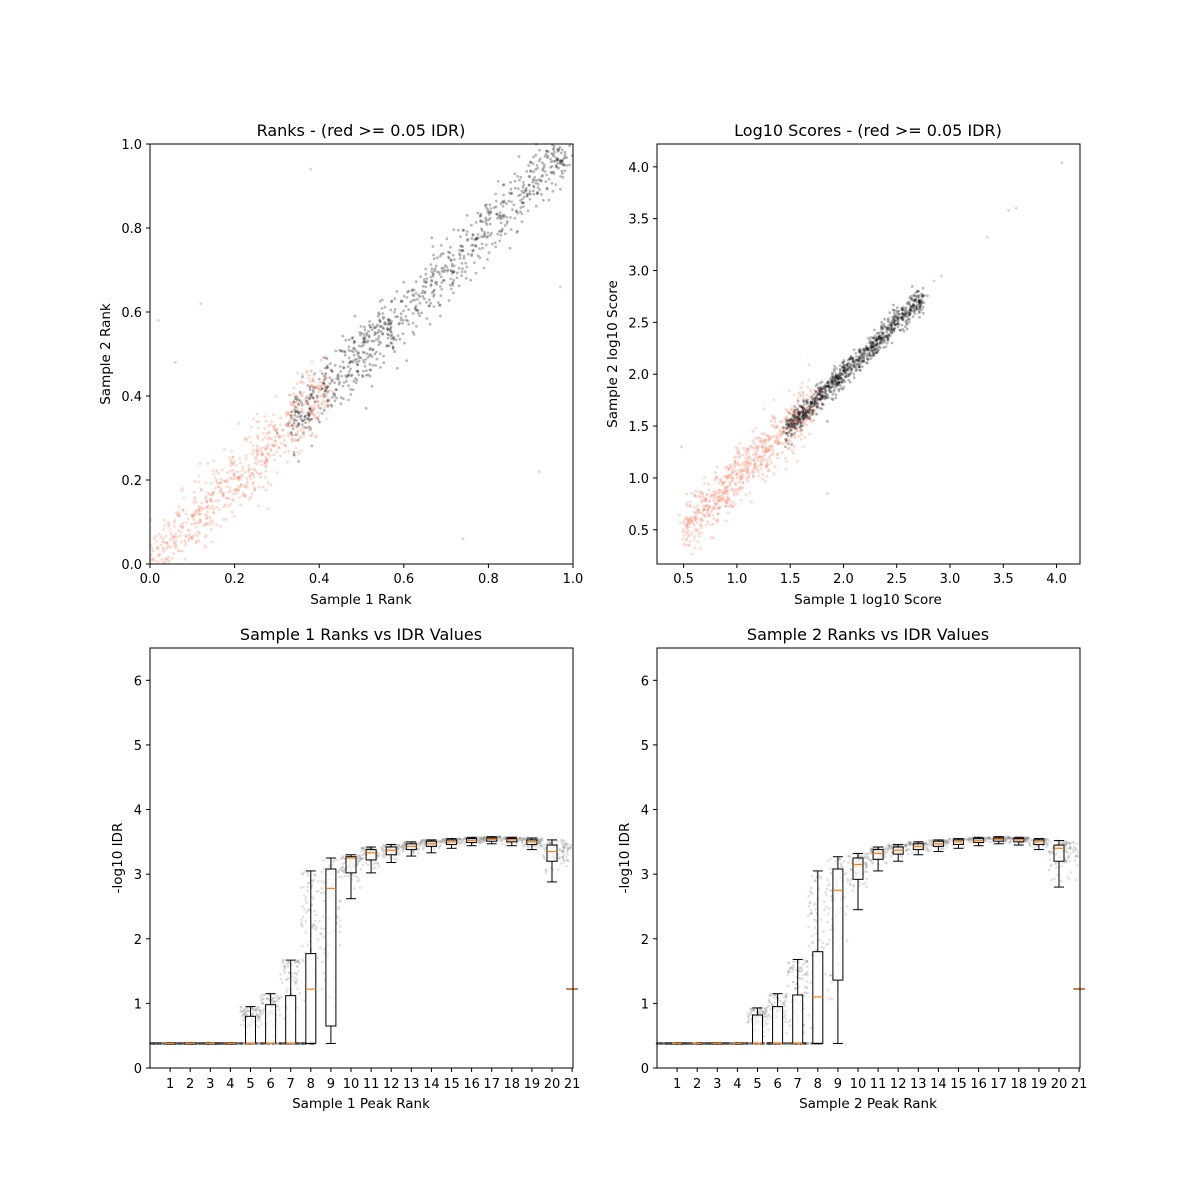 This screenshot has height=1200, width=1200. I want to click on scores-xlabel: Sample 1 log10 Score, so click(868, 600).